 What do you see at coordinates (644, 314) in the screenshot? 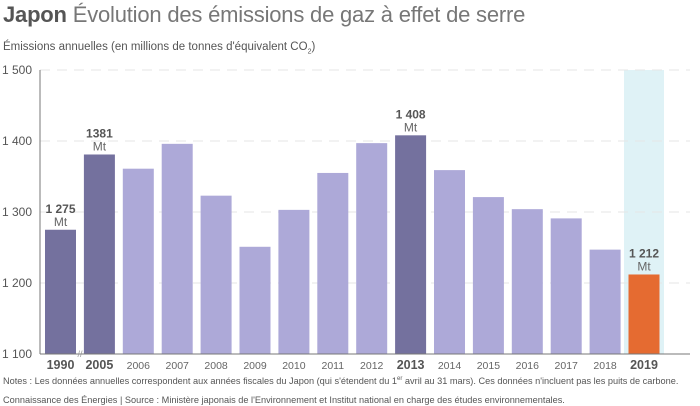
I see `bar-2019` at bounding box center [644, 314].